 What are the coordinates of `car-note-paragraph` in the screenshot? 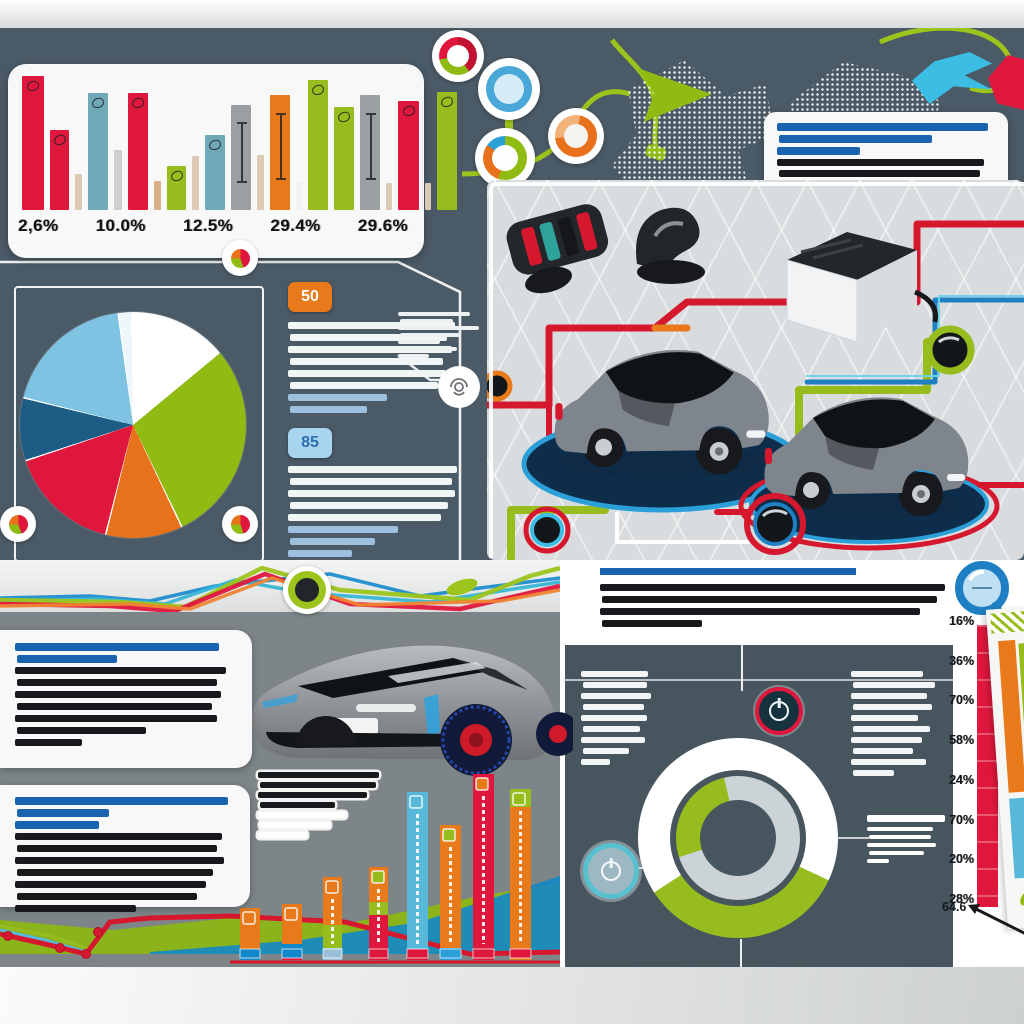 It's located at (323, 807).